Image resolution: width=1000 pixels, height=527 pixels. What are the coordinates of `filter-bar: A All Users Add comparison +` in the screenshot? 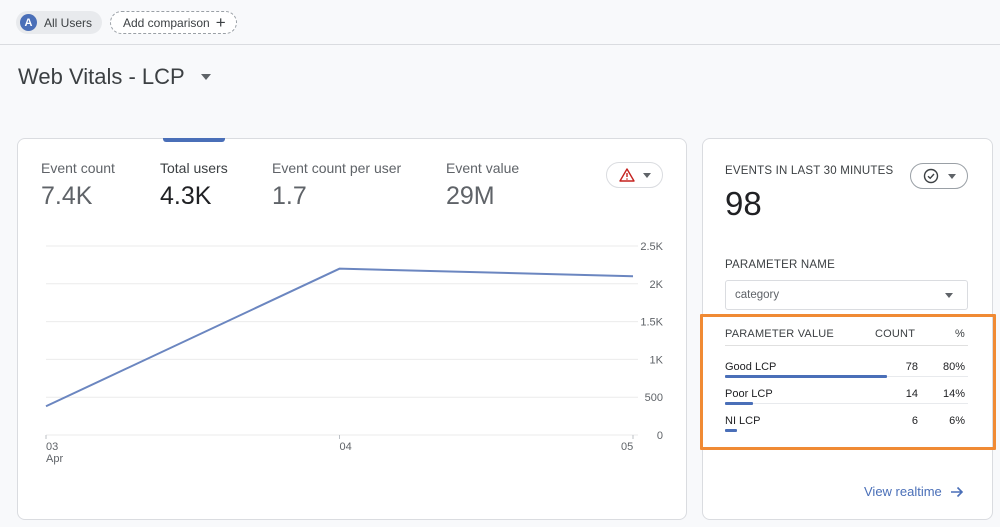 It's located at (500, 22).